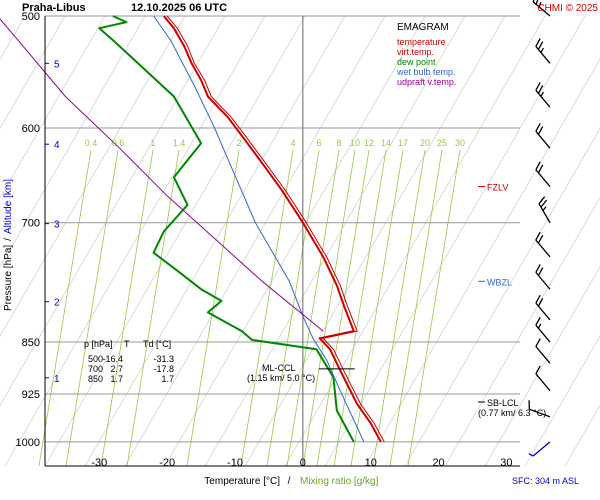  What do you see at coordinates (95, 359) in the screenshot?
I see `table-cell: 500` at bounding box center [95, 359].